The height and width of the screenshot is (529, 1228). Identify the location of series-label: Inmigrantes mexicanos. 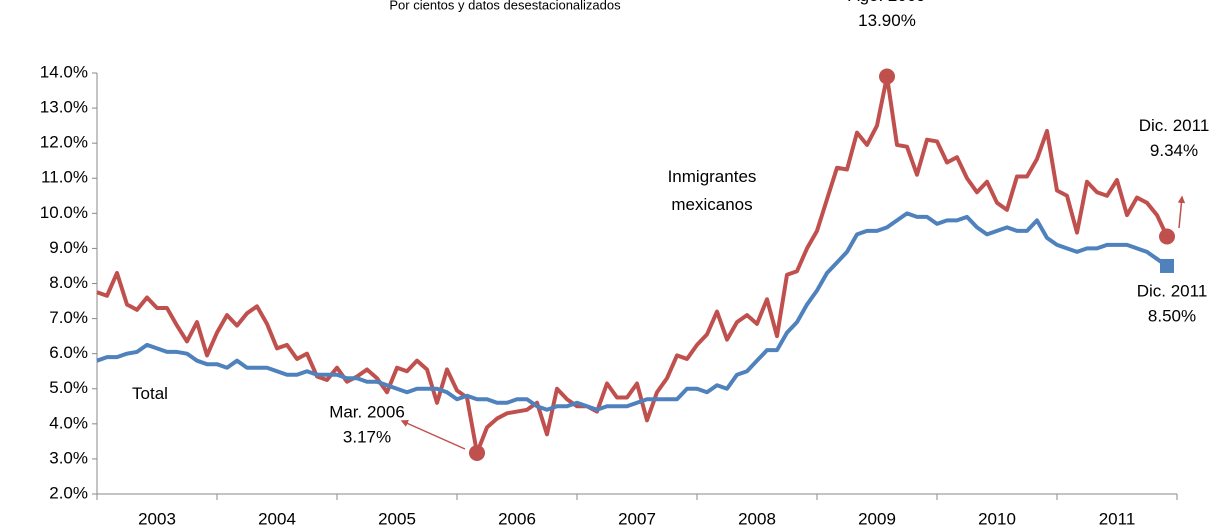
(712, 190).